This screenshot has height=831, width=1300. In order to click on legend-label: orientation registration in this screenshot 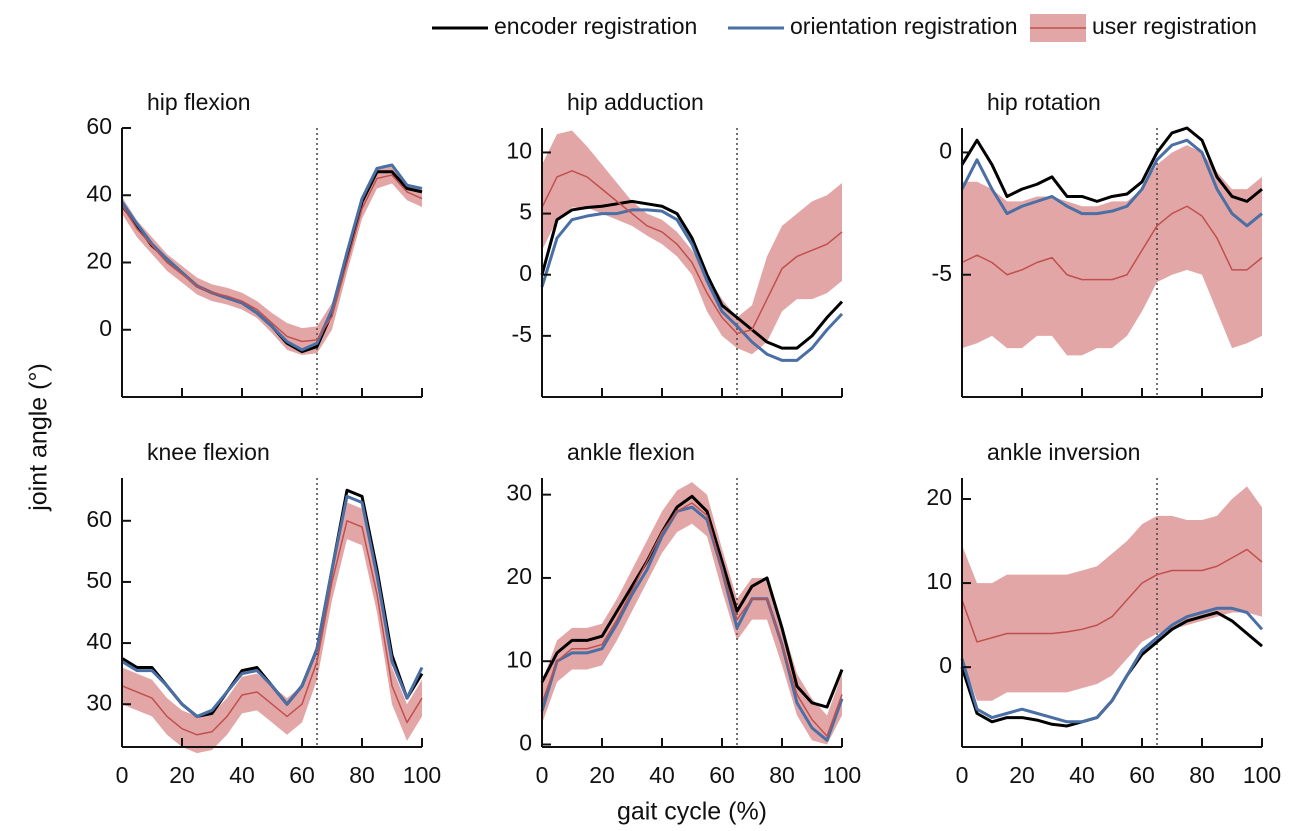, I will do `click(904, 26)`.